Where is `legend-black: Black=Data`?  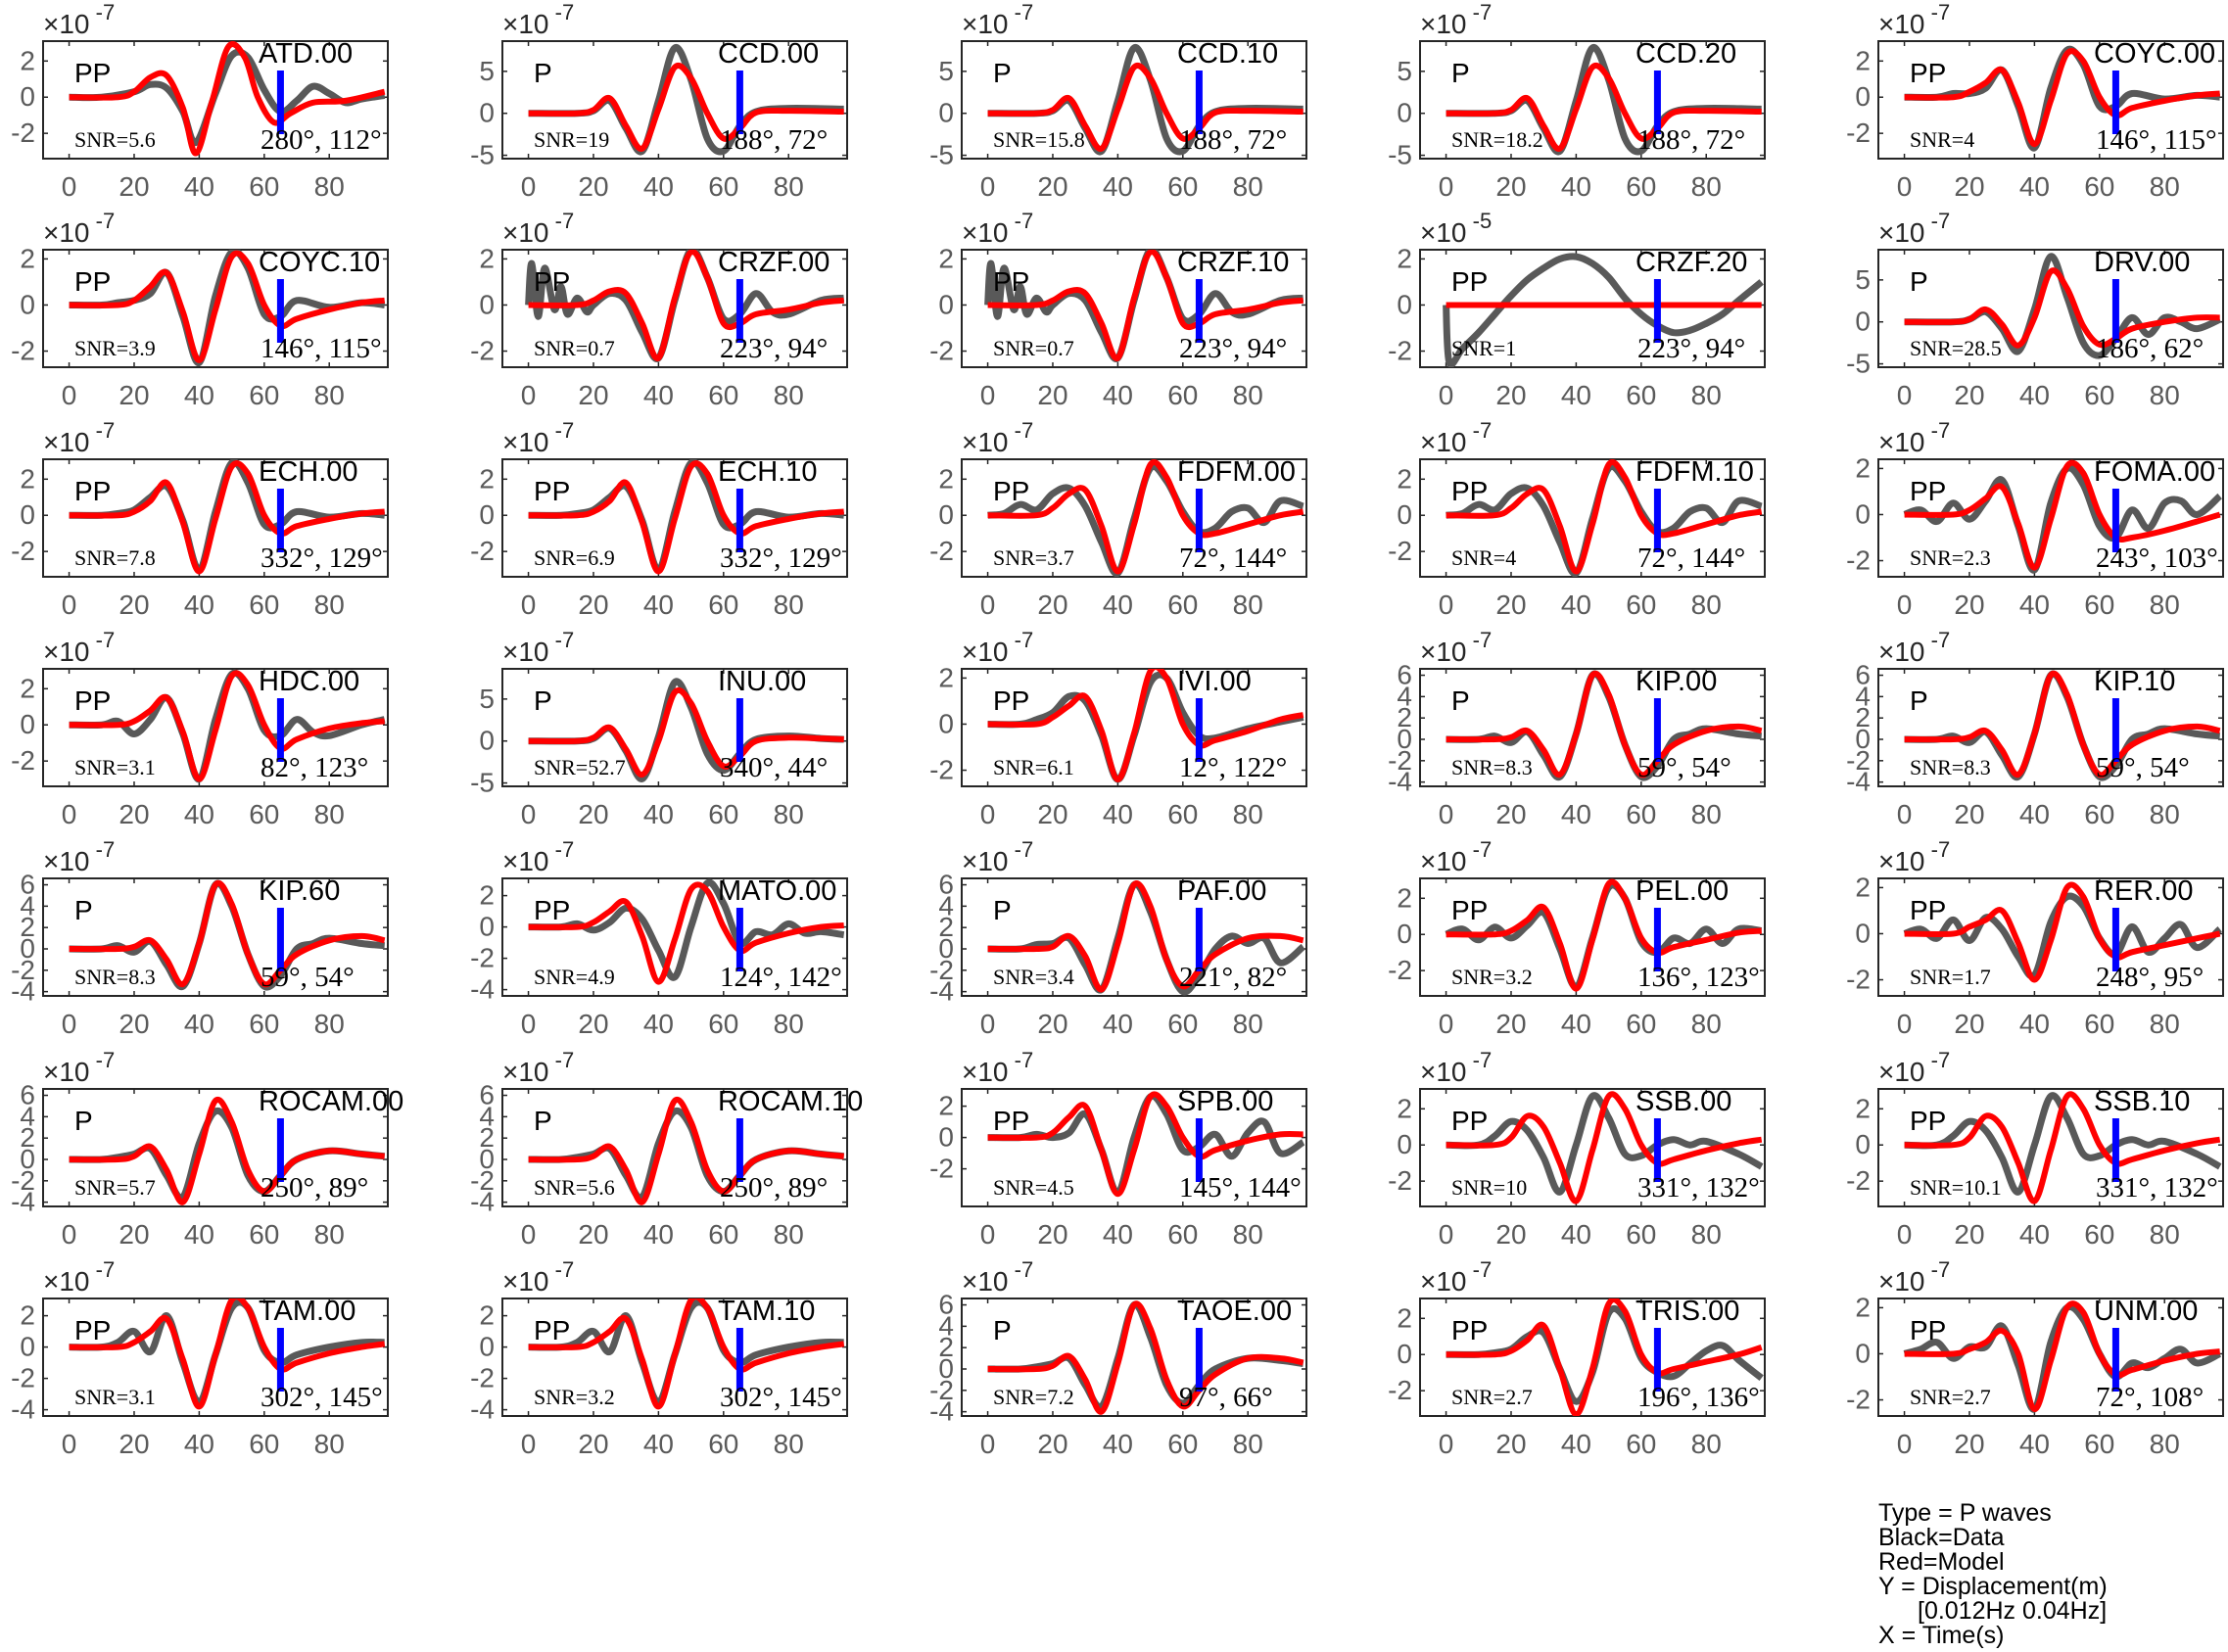 legend-black: Black=Data is located at coordinates (1942, 1537).